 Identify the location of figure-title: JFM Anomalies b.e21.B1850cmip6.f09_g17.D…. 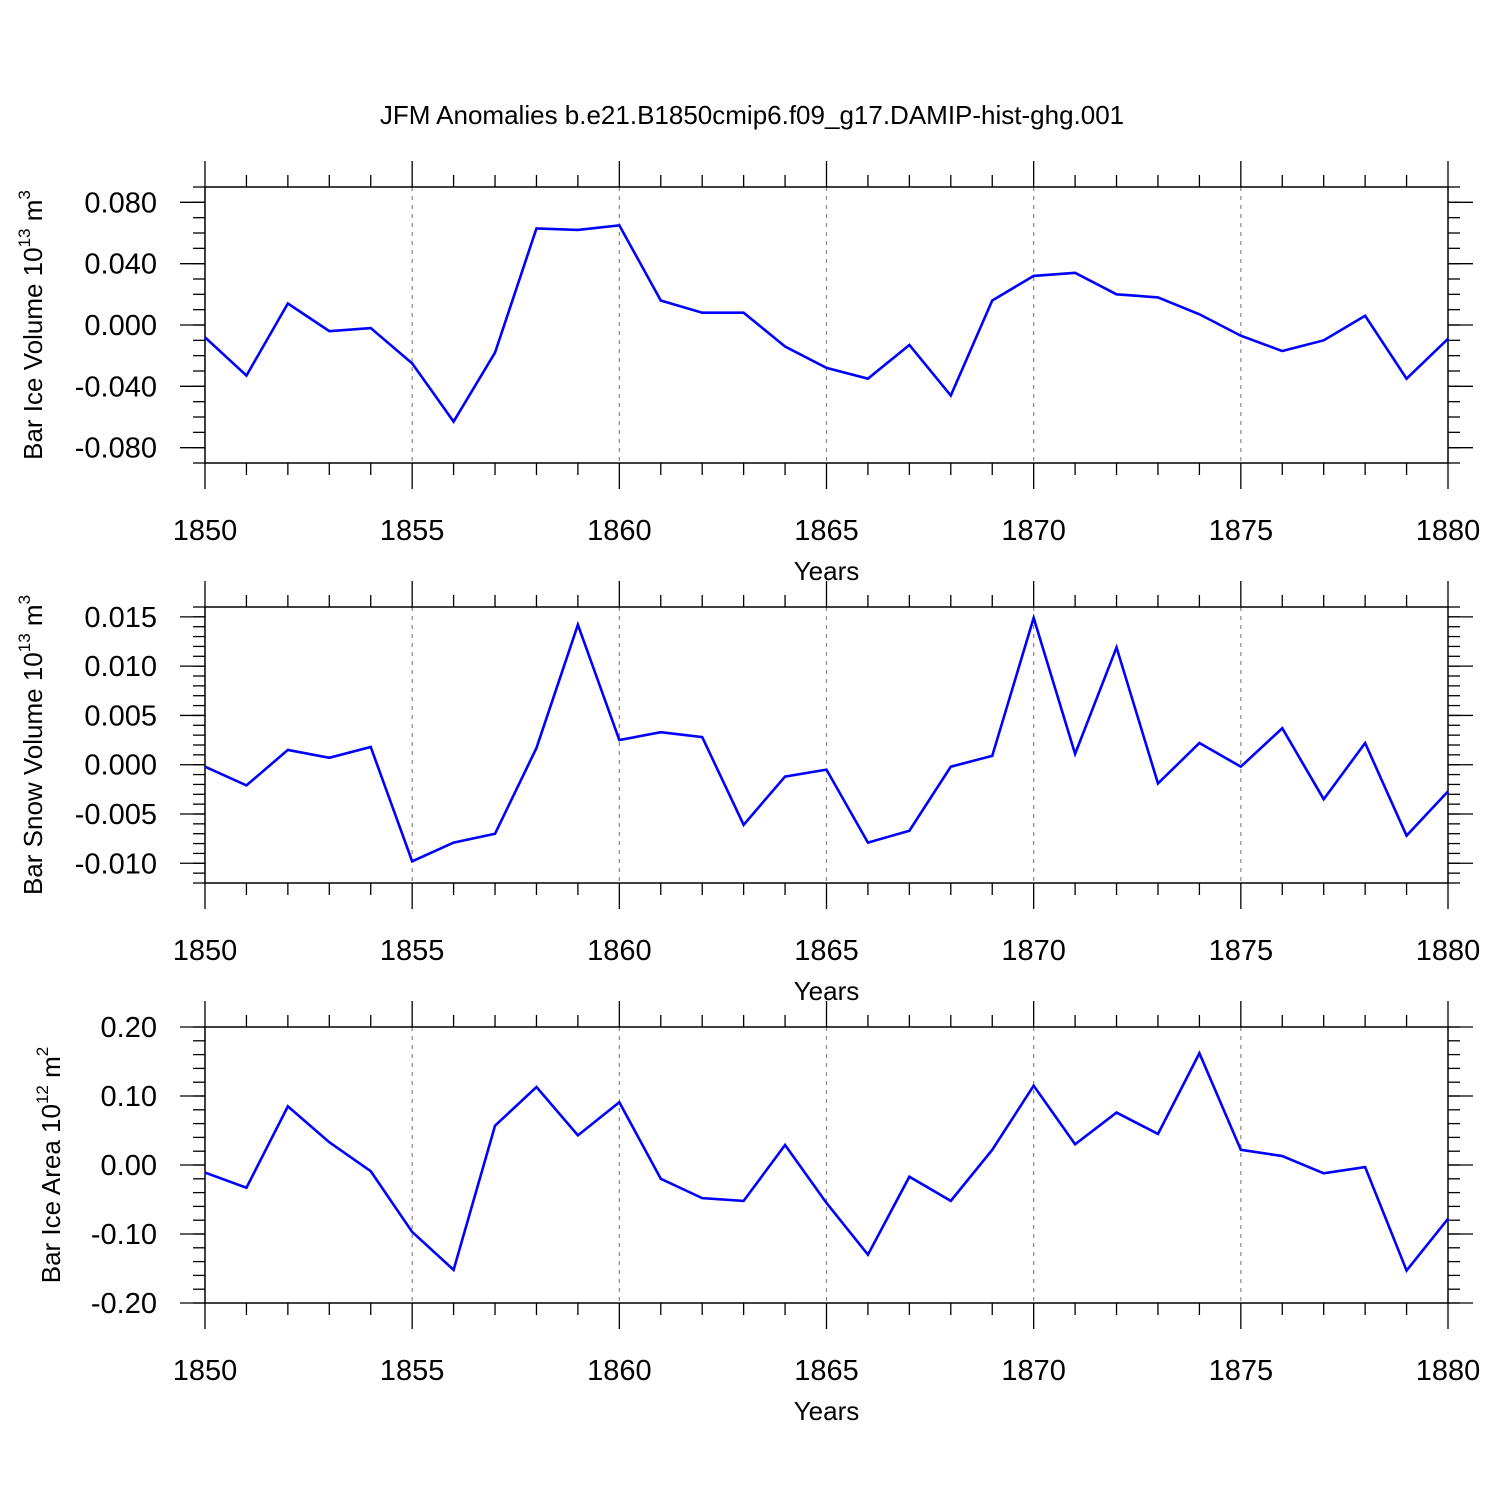
(752, 115).